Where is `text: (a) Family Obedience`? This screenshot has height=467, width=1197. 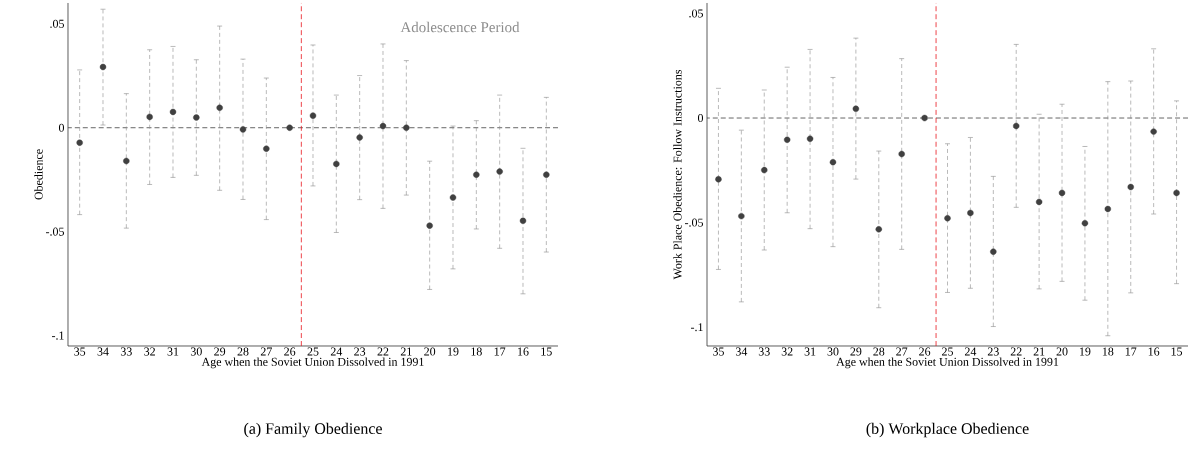 text: (a) Family Obedience is located at coordinates (313, 430).